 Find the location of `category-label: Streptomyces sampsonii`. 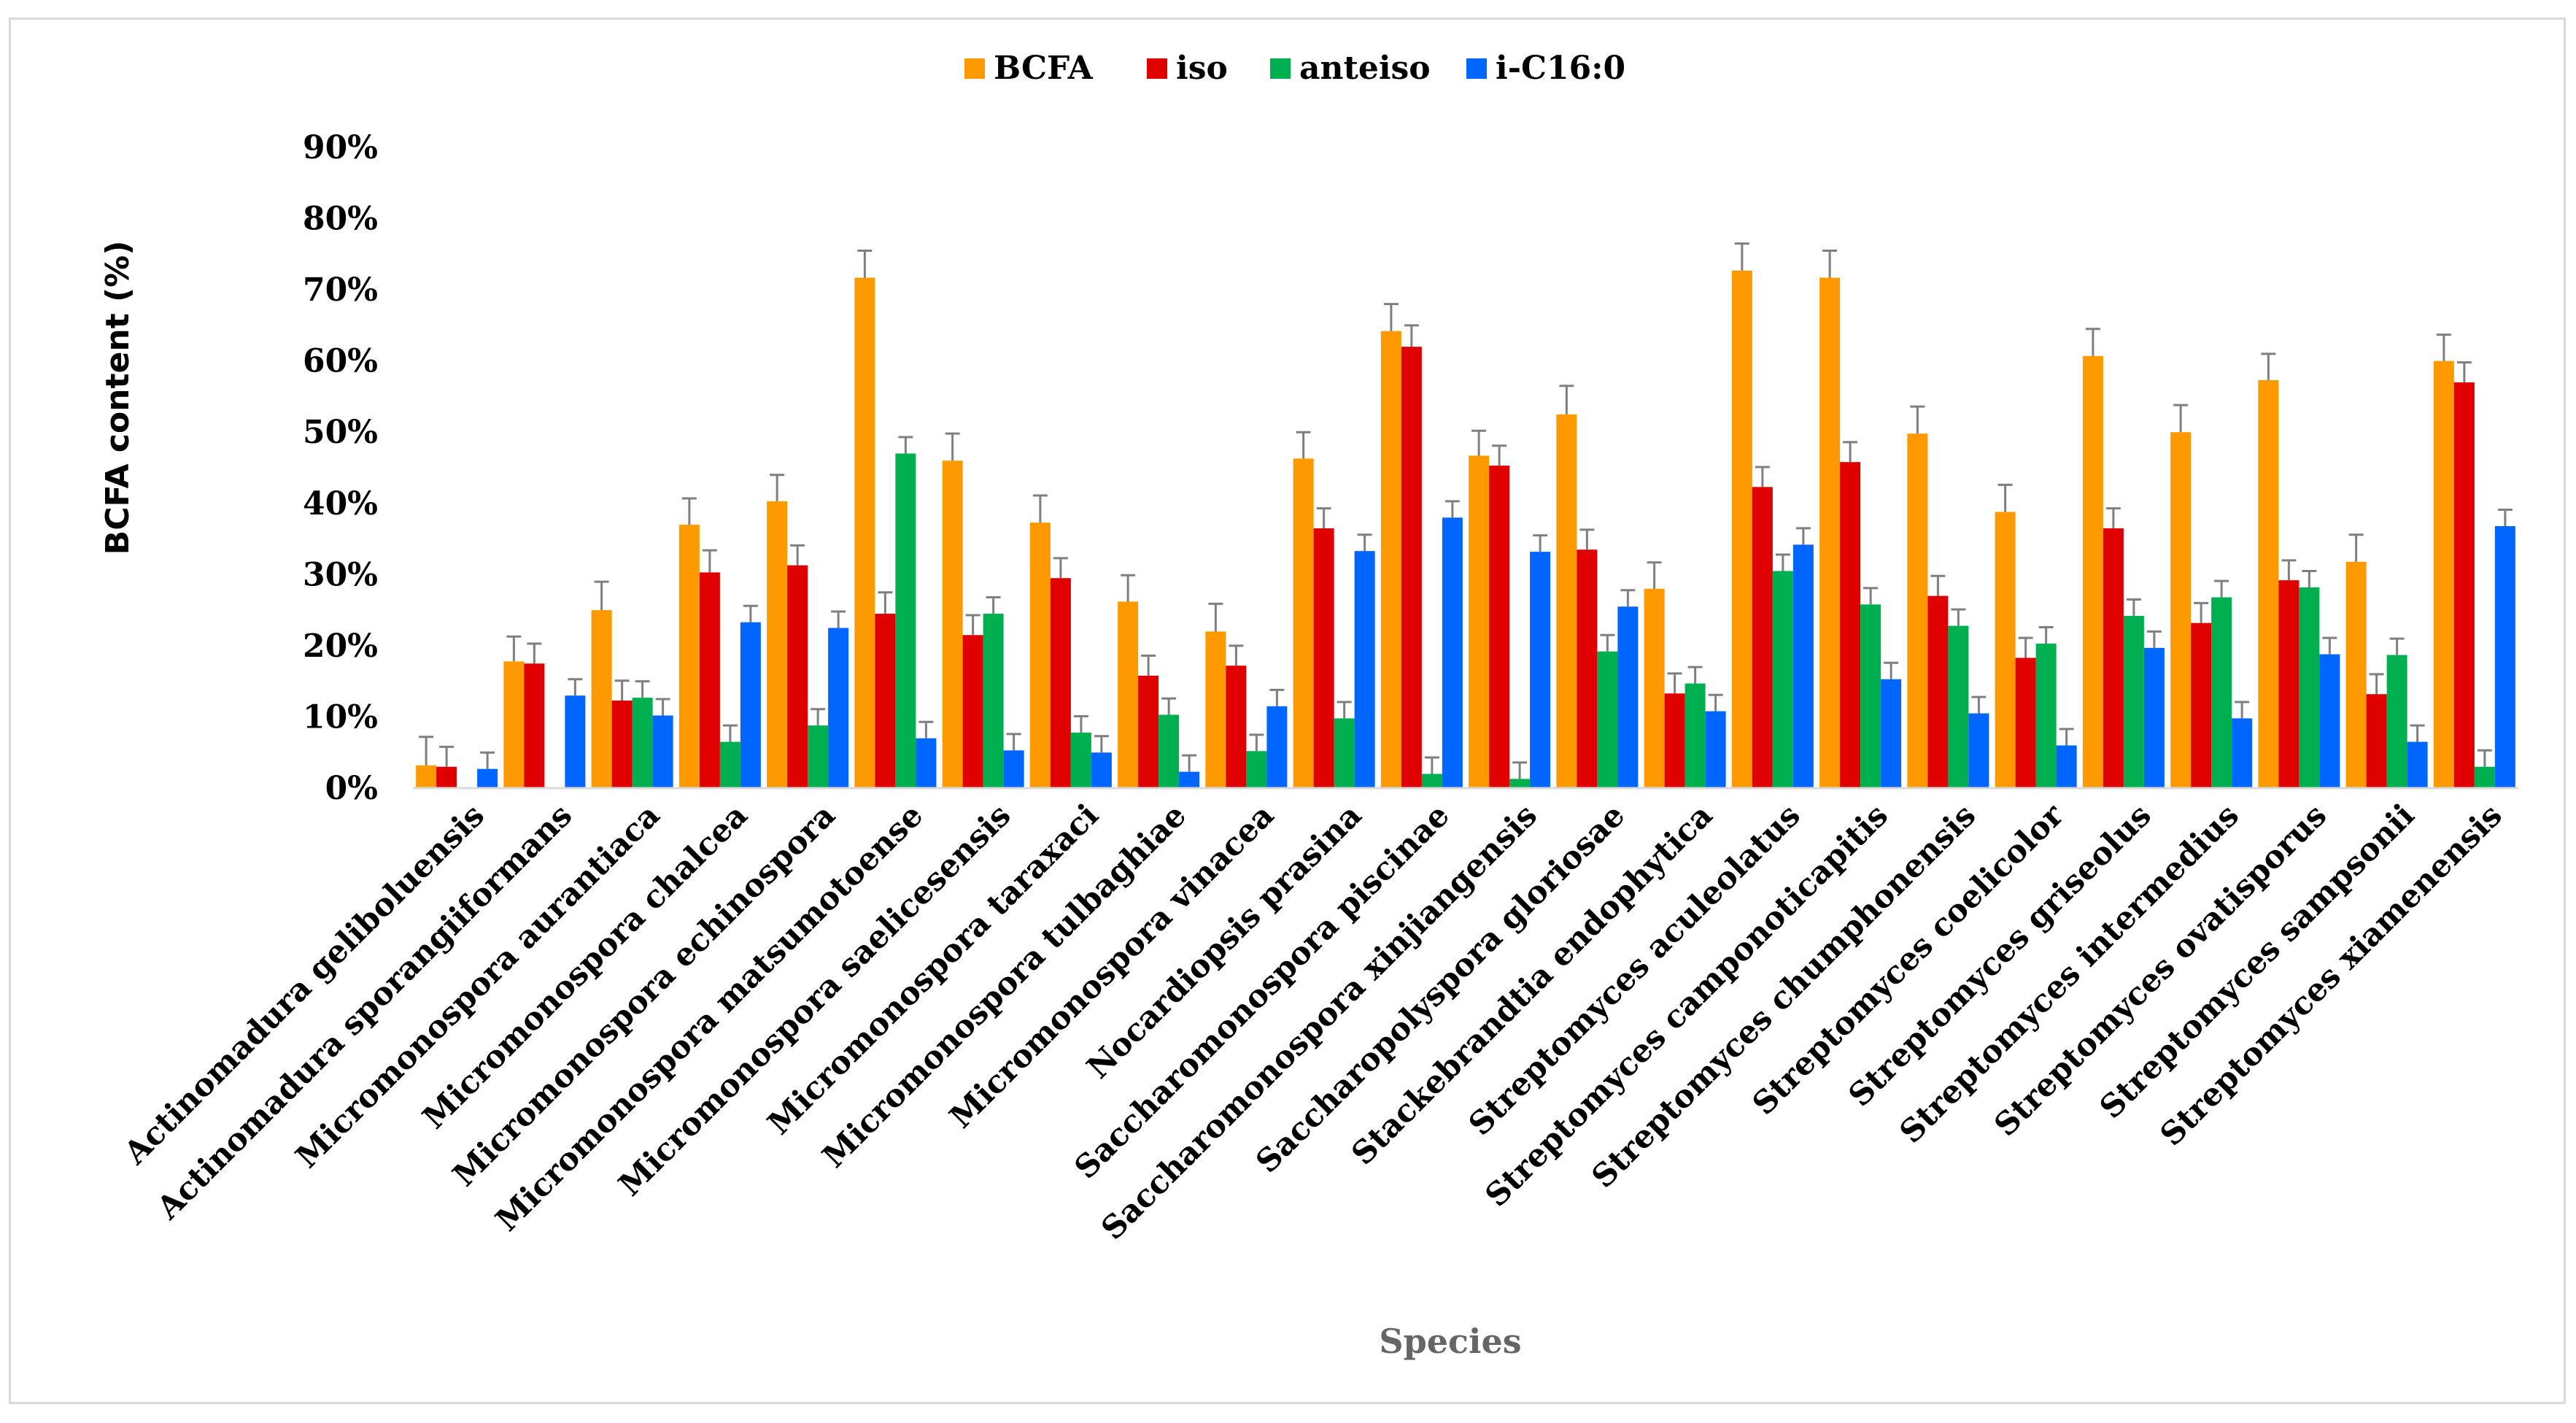

category-label: Streptomyces sampsonii is located at coordinates (2257, 961).